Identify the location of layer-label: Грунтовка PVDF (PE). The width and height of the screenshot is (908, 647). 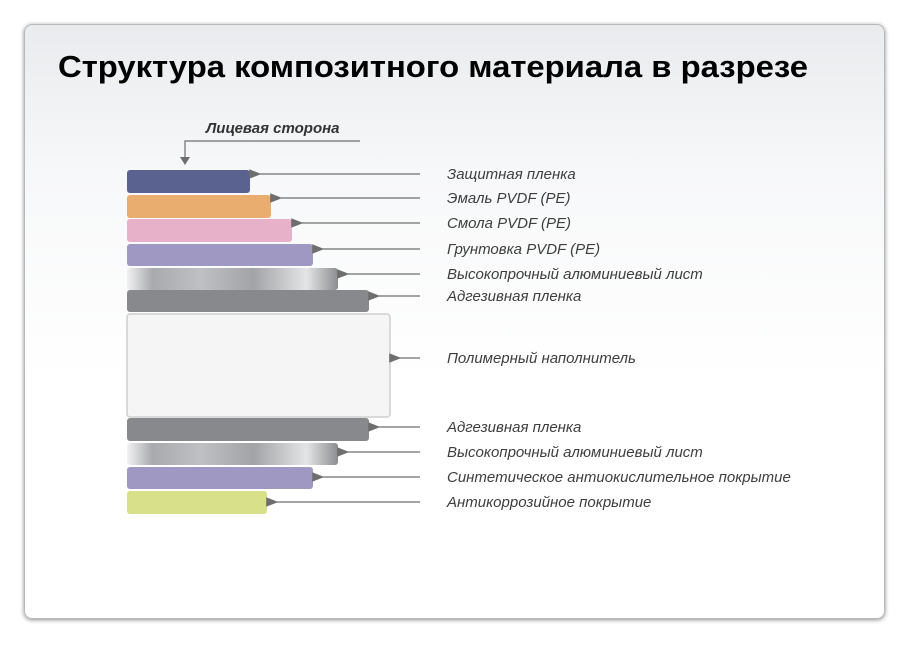
(523, 249).